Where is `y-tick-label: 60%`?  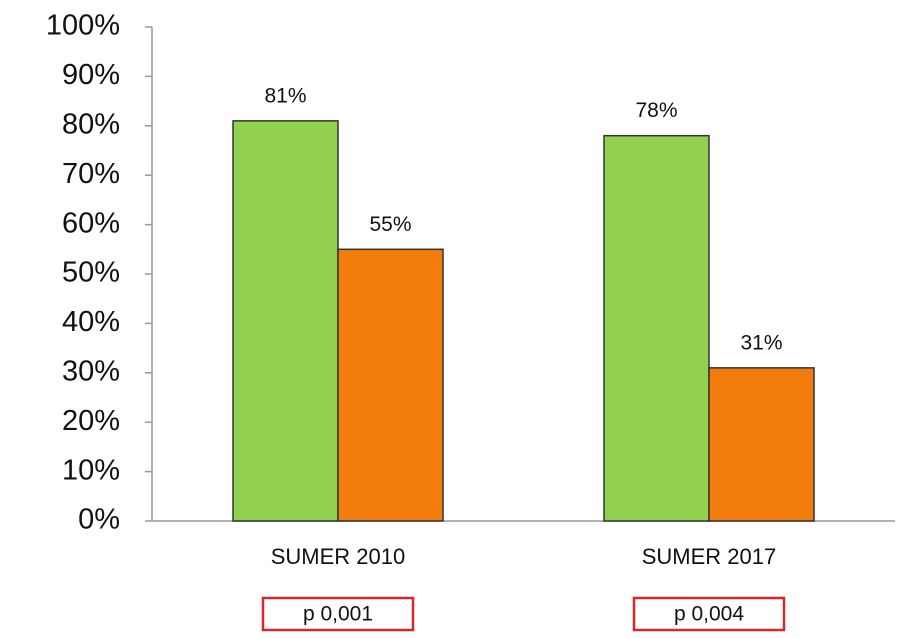 y-tick-label: 60% is located at coordinates (91, 223).